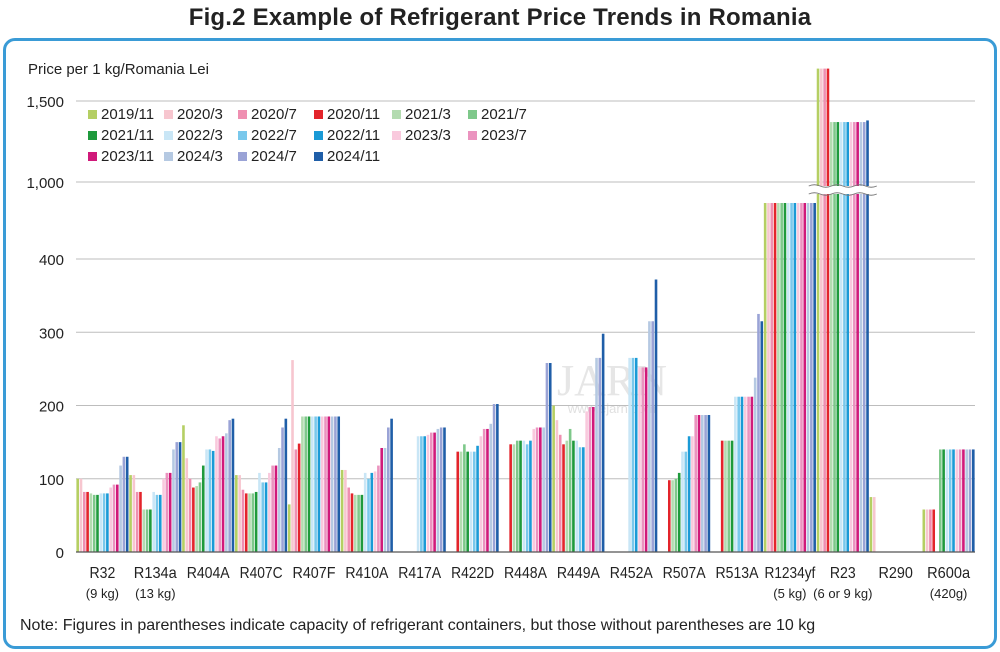  What do you see at coordinates (200, 114) in the screenshot?
I see `legend-label: 2020/3` at bounding box center [200, 114].